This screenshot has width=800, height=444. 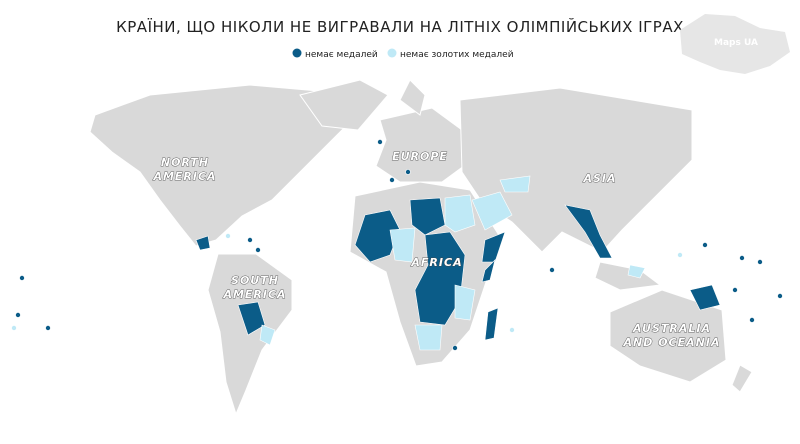 What do you see at coordinates (599, 178) in the screenshot?
I see `region-label: ASIA` at bounding box center [599, 178].